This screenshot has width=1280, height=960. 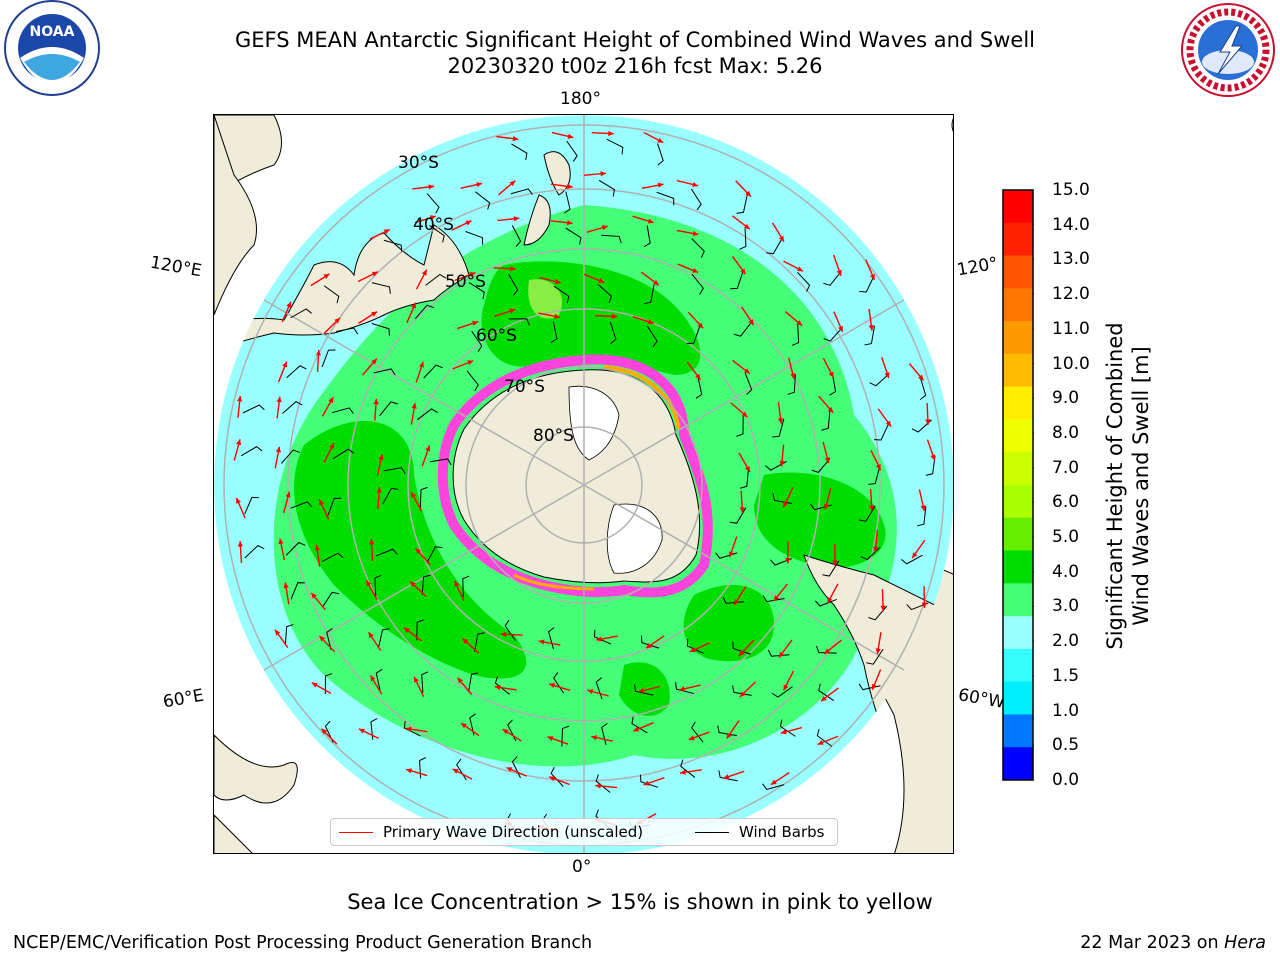 I want to click on colorbar-tick-label: 1.0, so click(x=1066, y=710).